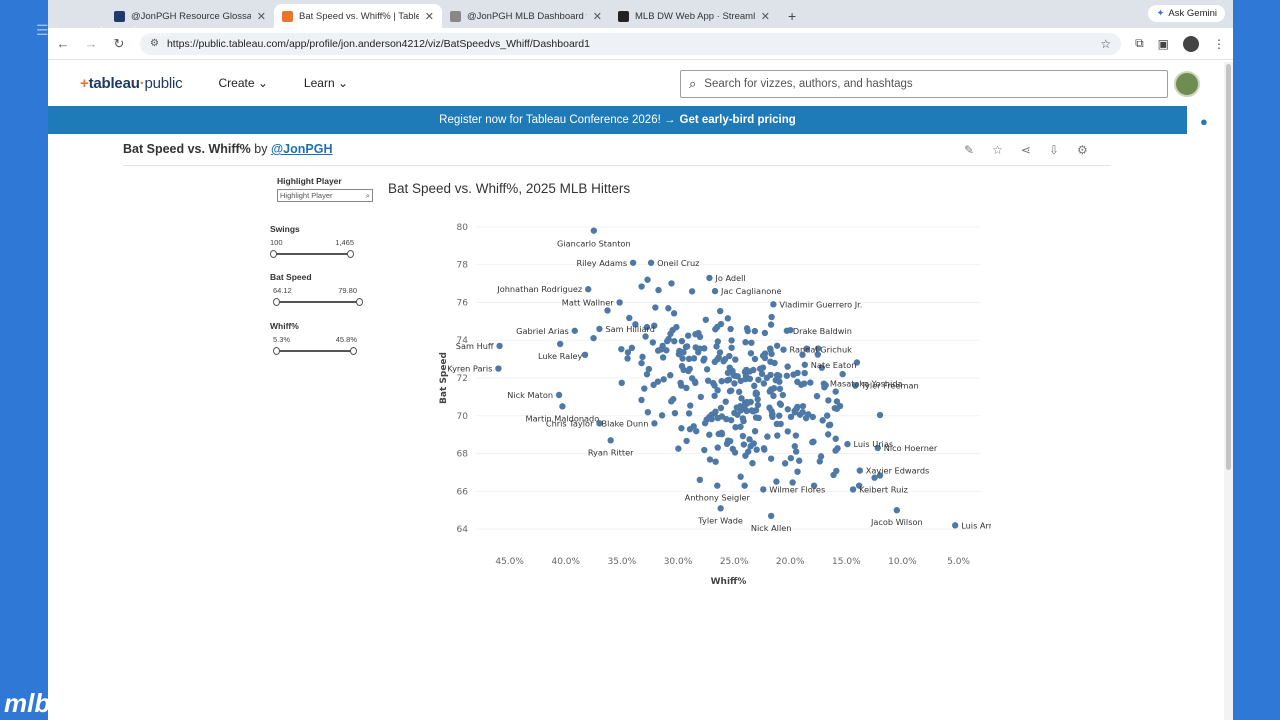 The height and width of the screenshot is (720, 1280). I want to click on download-icon: ⇩, so click(1053, 150).